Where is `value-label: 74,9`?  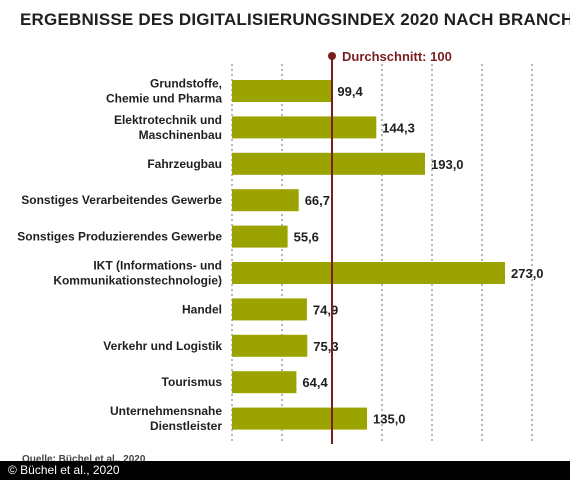 value-label: 74,9 is located at coordinates (325, 309).